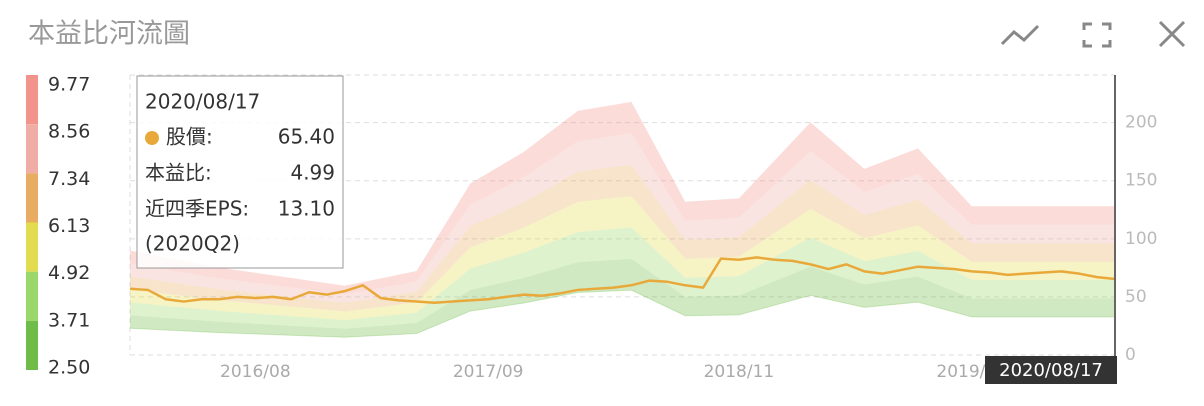  Describe the element at coordinates (1136, 297) in the screenshot. I see `y-tick-label: 50` at that location.